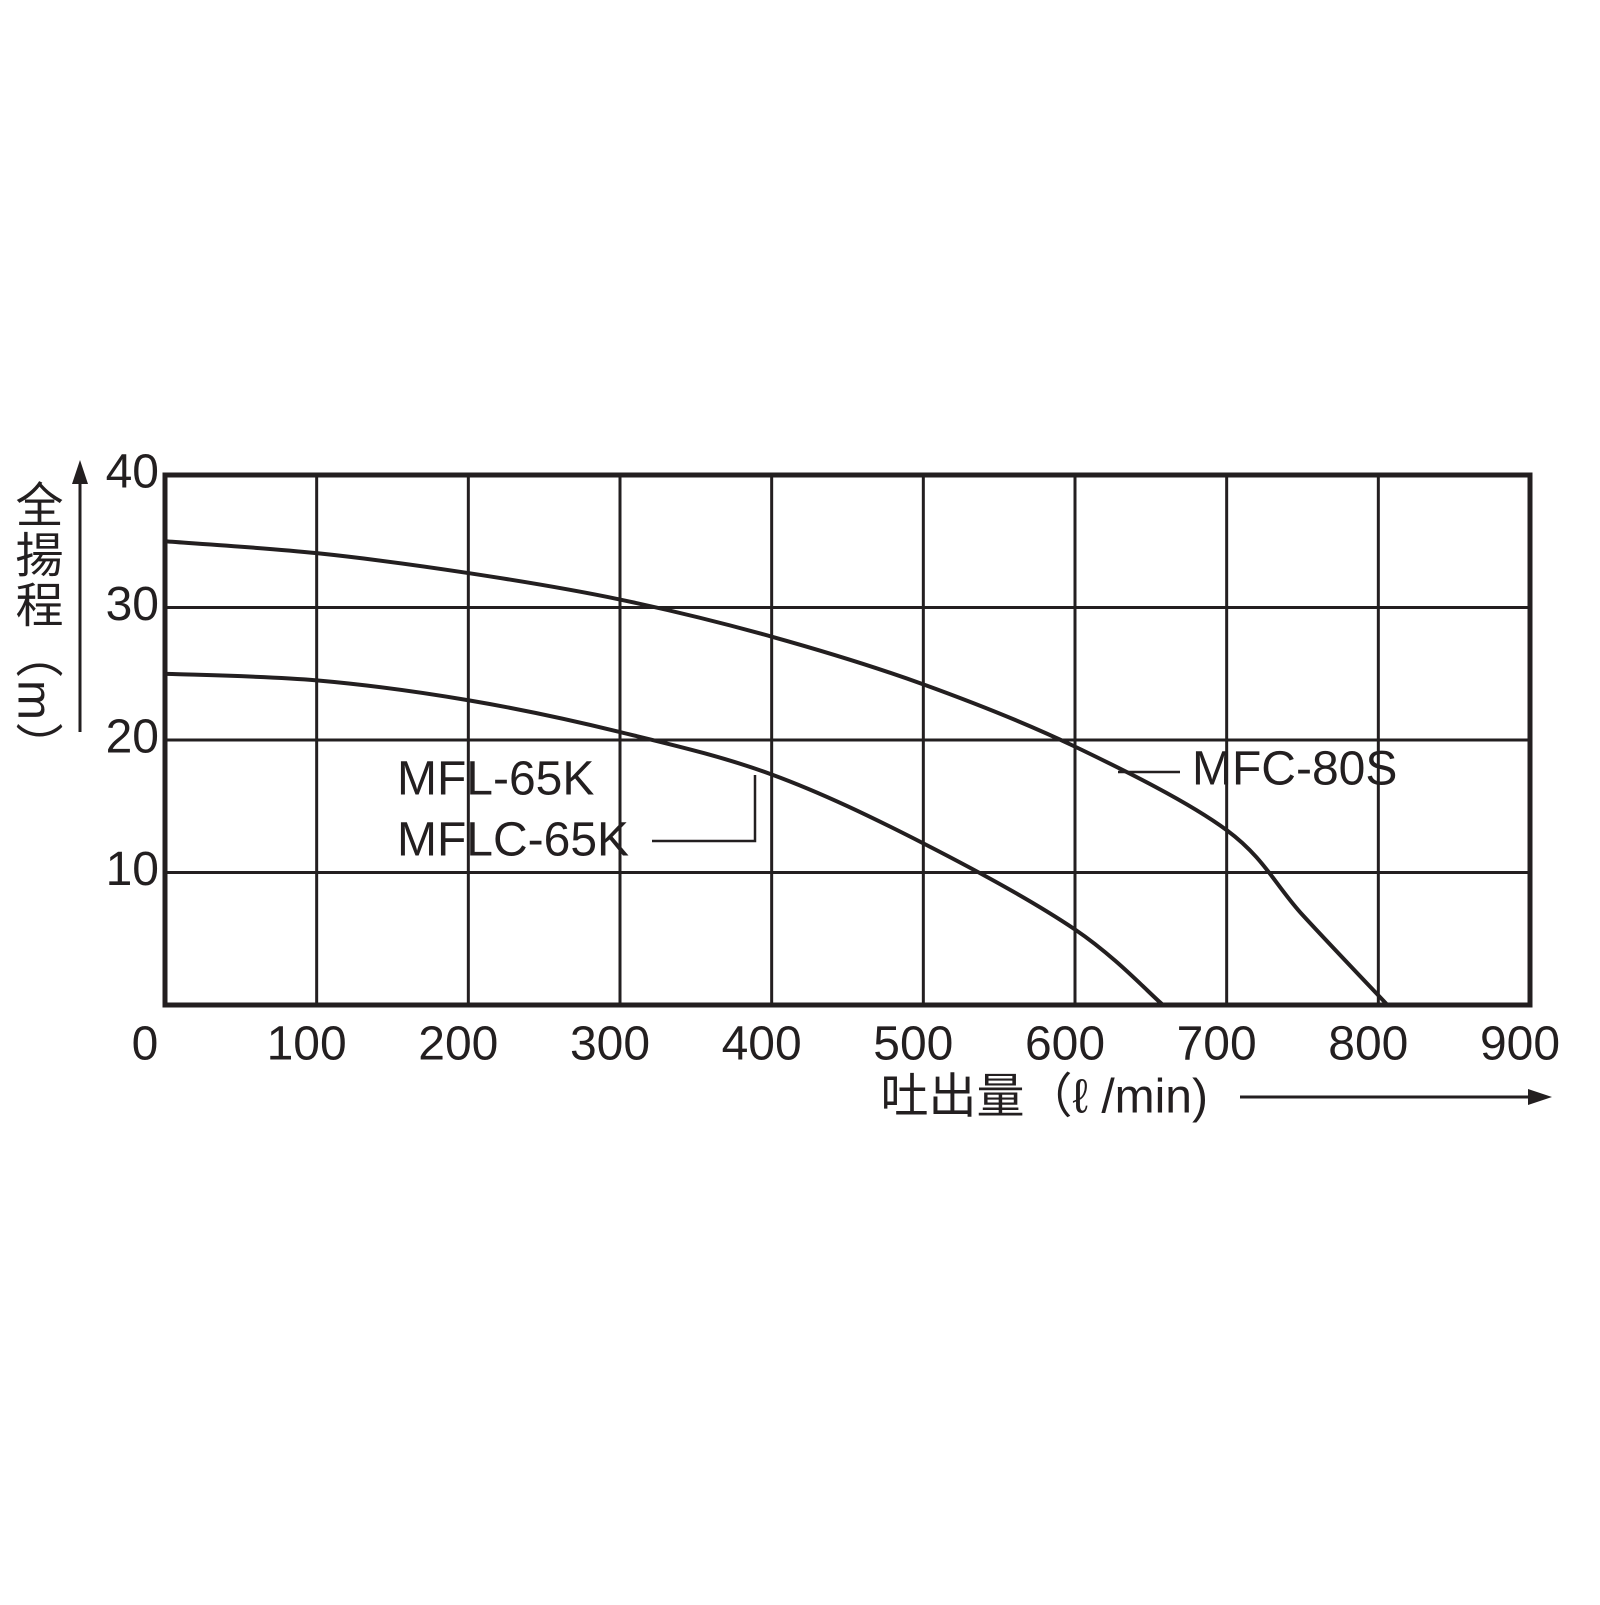 This screenshot has width=1600, height=1605. I want to click on series-label: MFL-65K, so click(495, 779).